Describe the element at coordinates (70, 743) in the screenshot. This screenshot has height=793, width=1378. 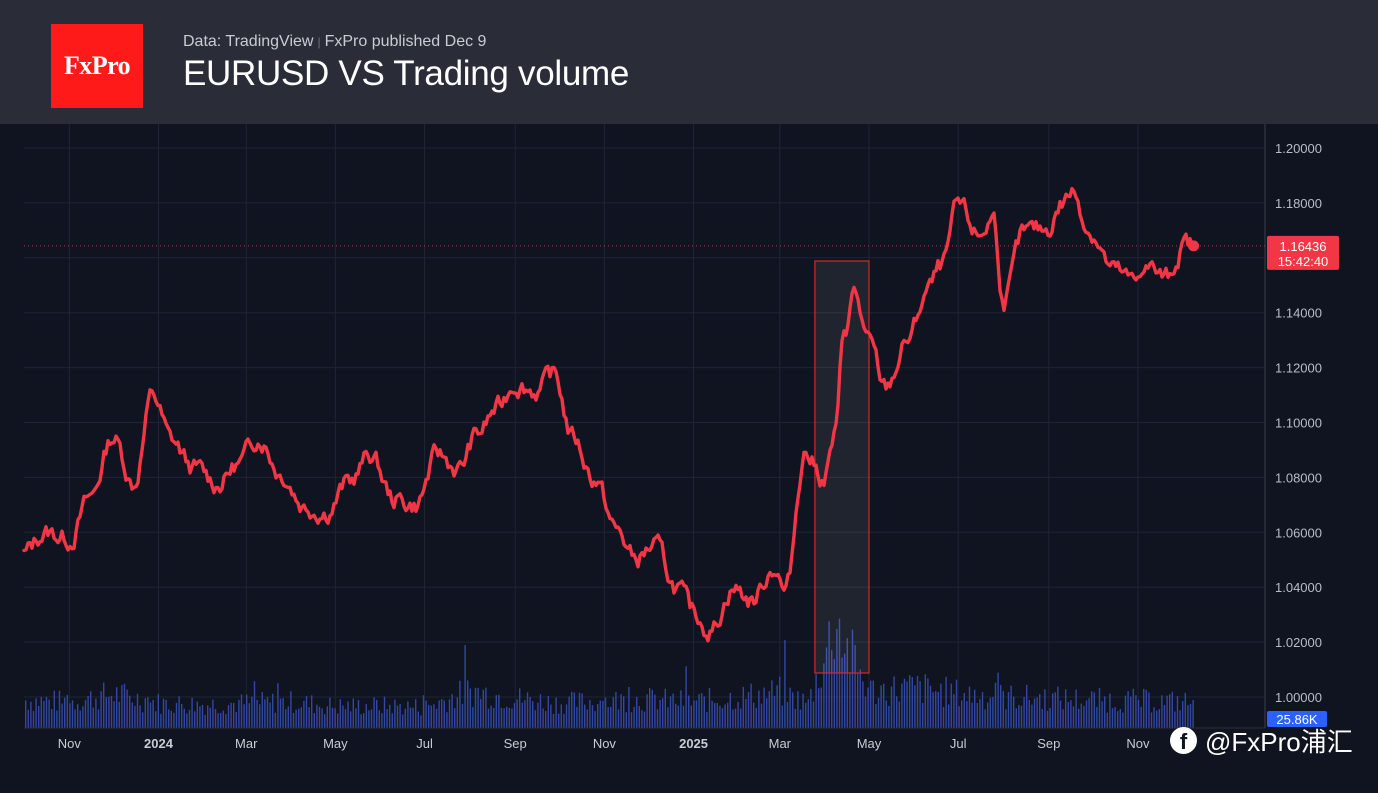
I see `x-tick-label: Nov` at that location.